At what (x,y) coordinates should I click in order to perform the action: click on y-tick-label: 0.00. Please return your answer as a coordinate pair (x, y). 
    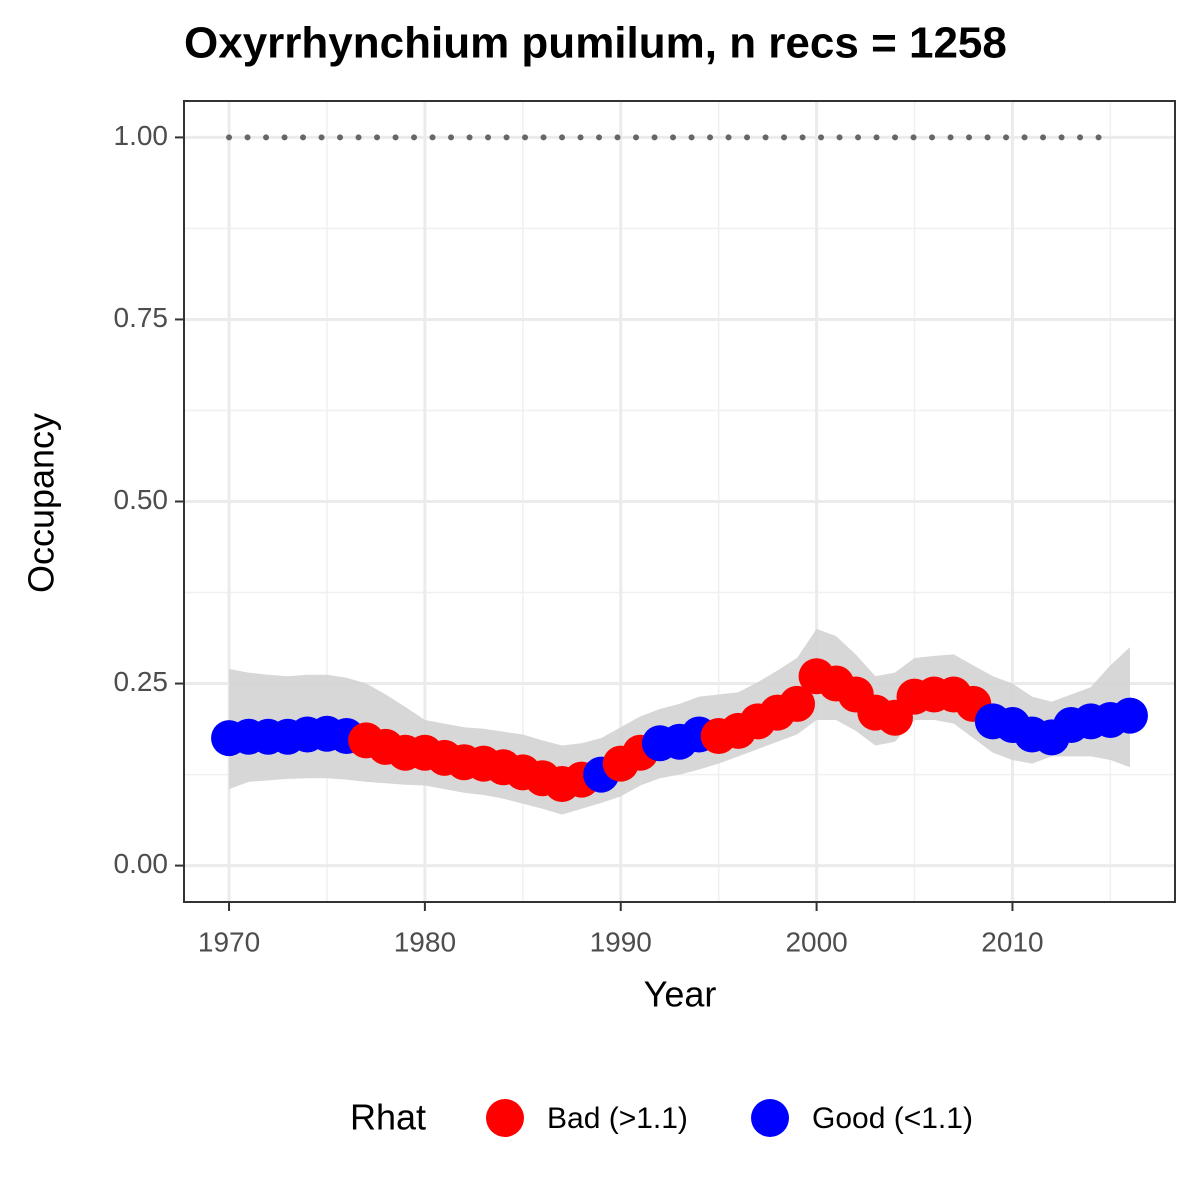
    Looking at the image, I should click on (141, 863).